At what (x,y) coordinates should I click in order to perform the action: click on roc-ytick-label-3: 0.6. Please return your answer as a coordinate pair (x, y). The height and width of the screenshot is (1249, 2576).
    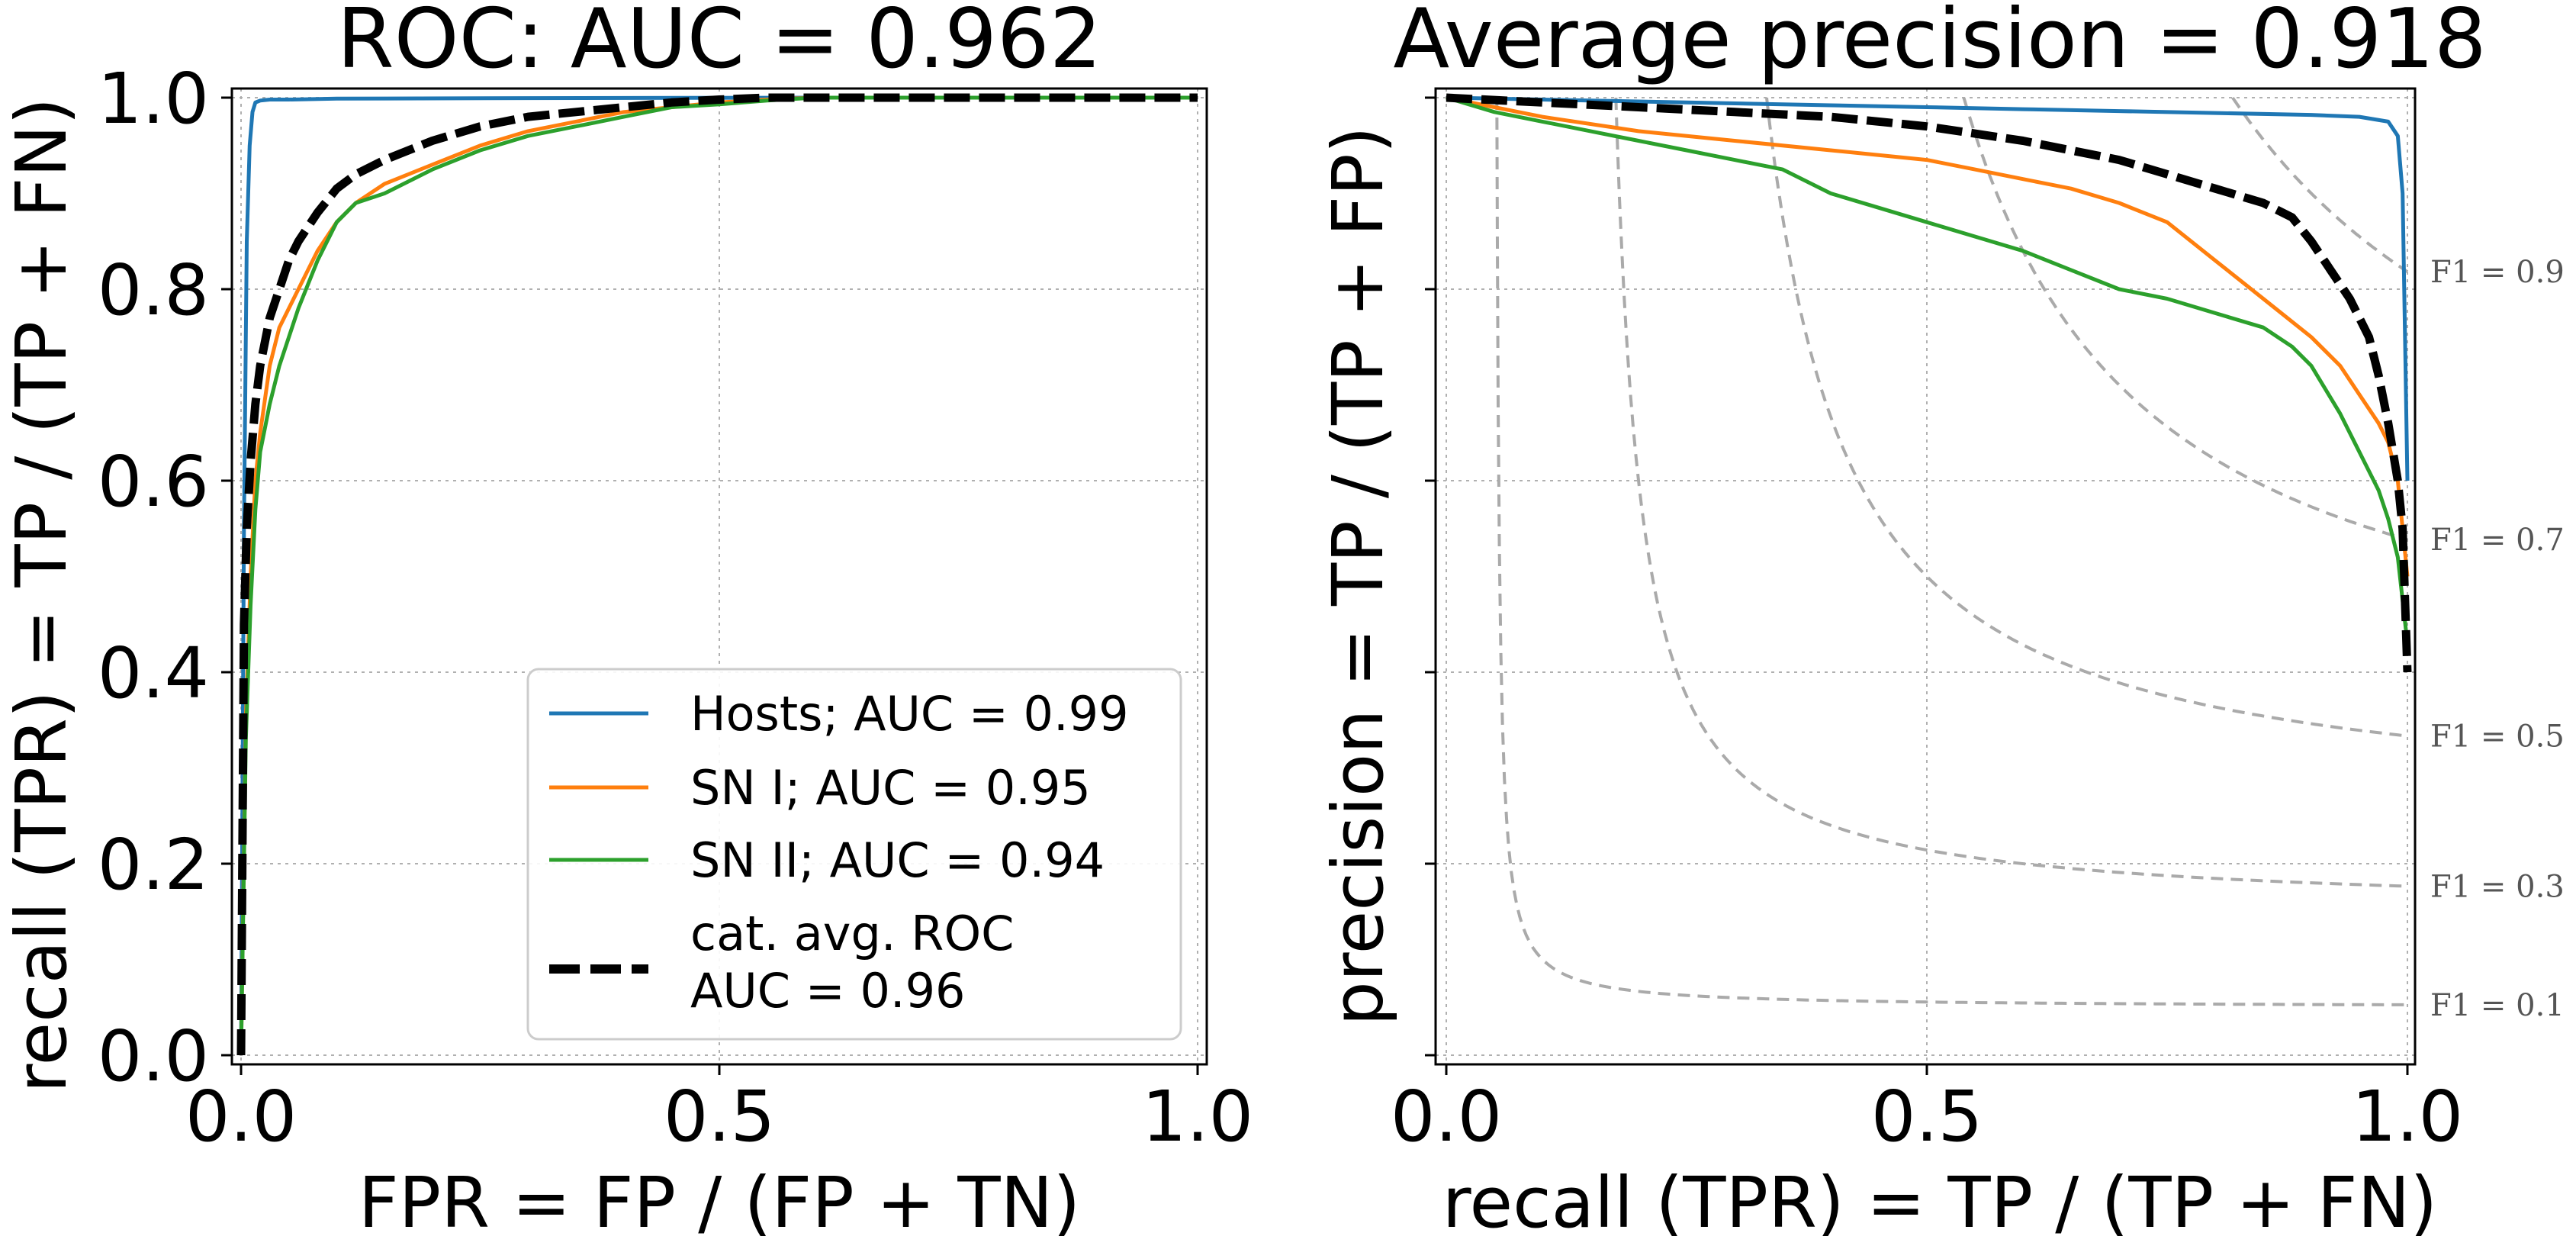
    Looking at the image, I should click on (153, 482).